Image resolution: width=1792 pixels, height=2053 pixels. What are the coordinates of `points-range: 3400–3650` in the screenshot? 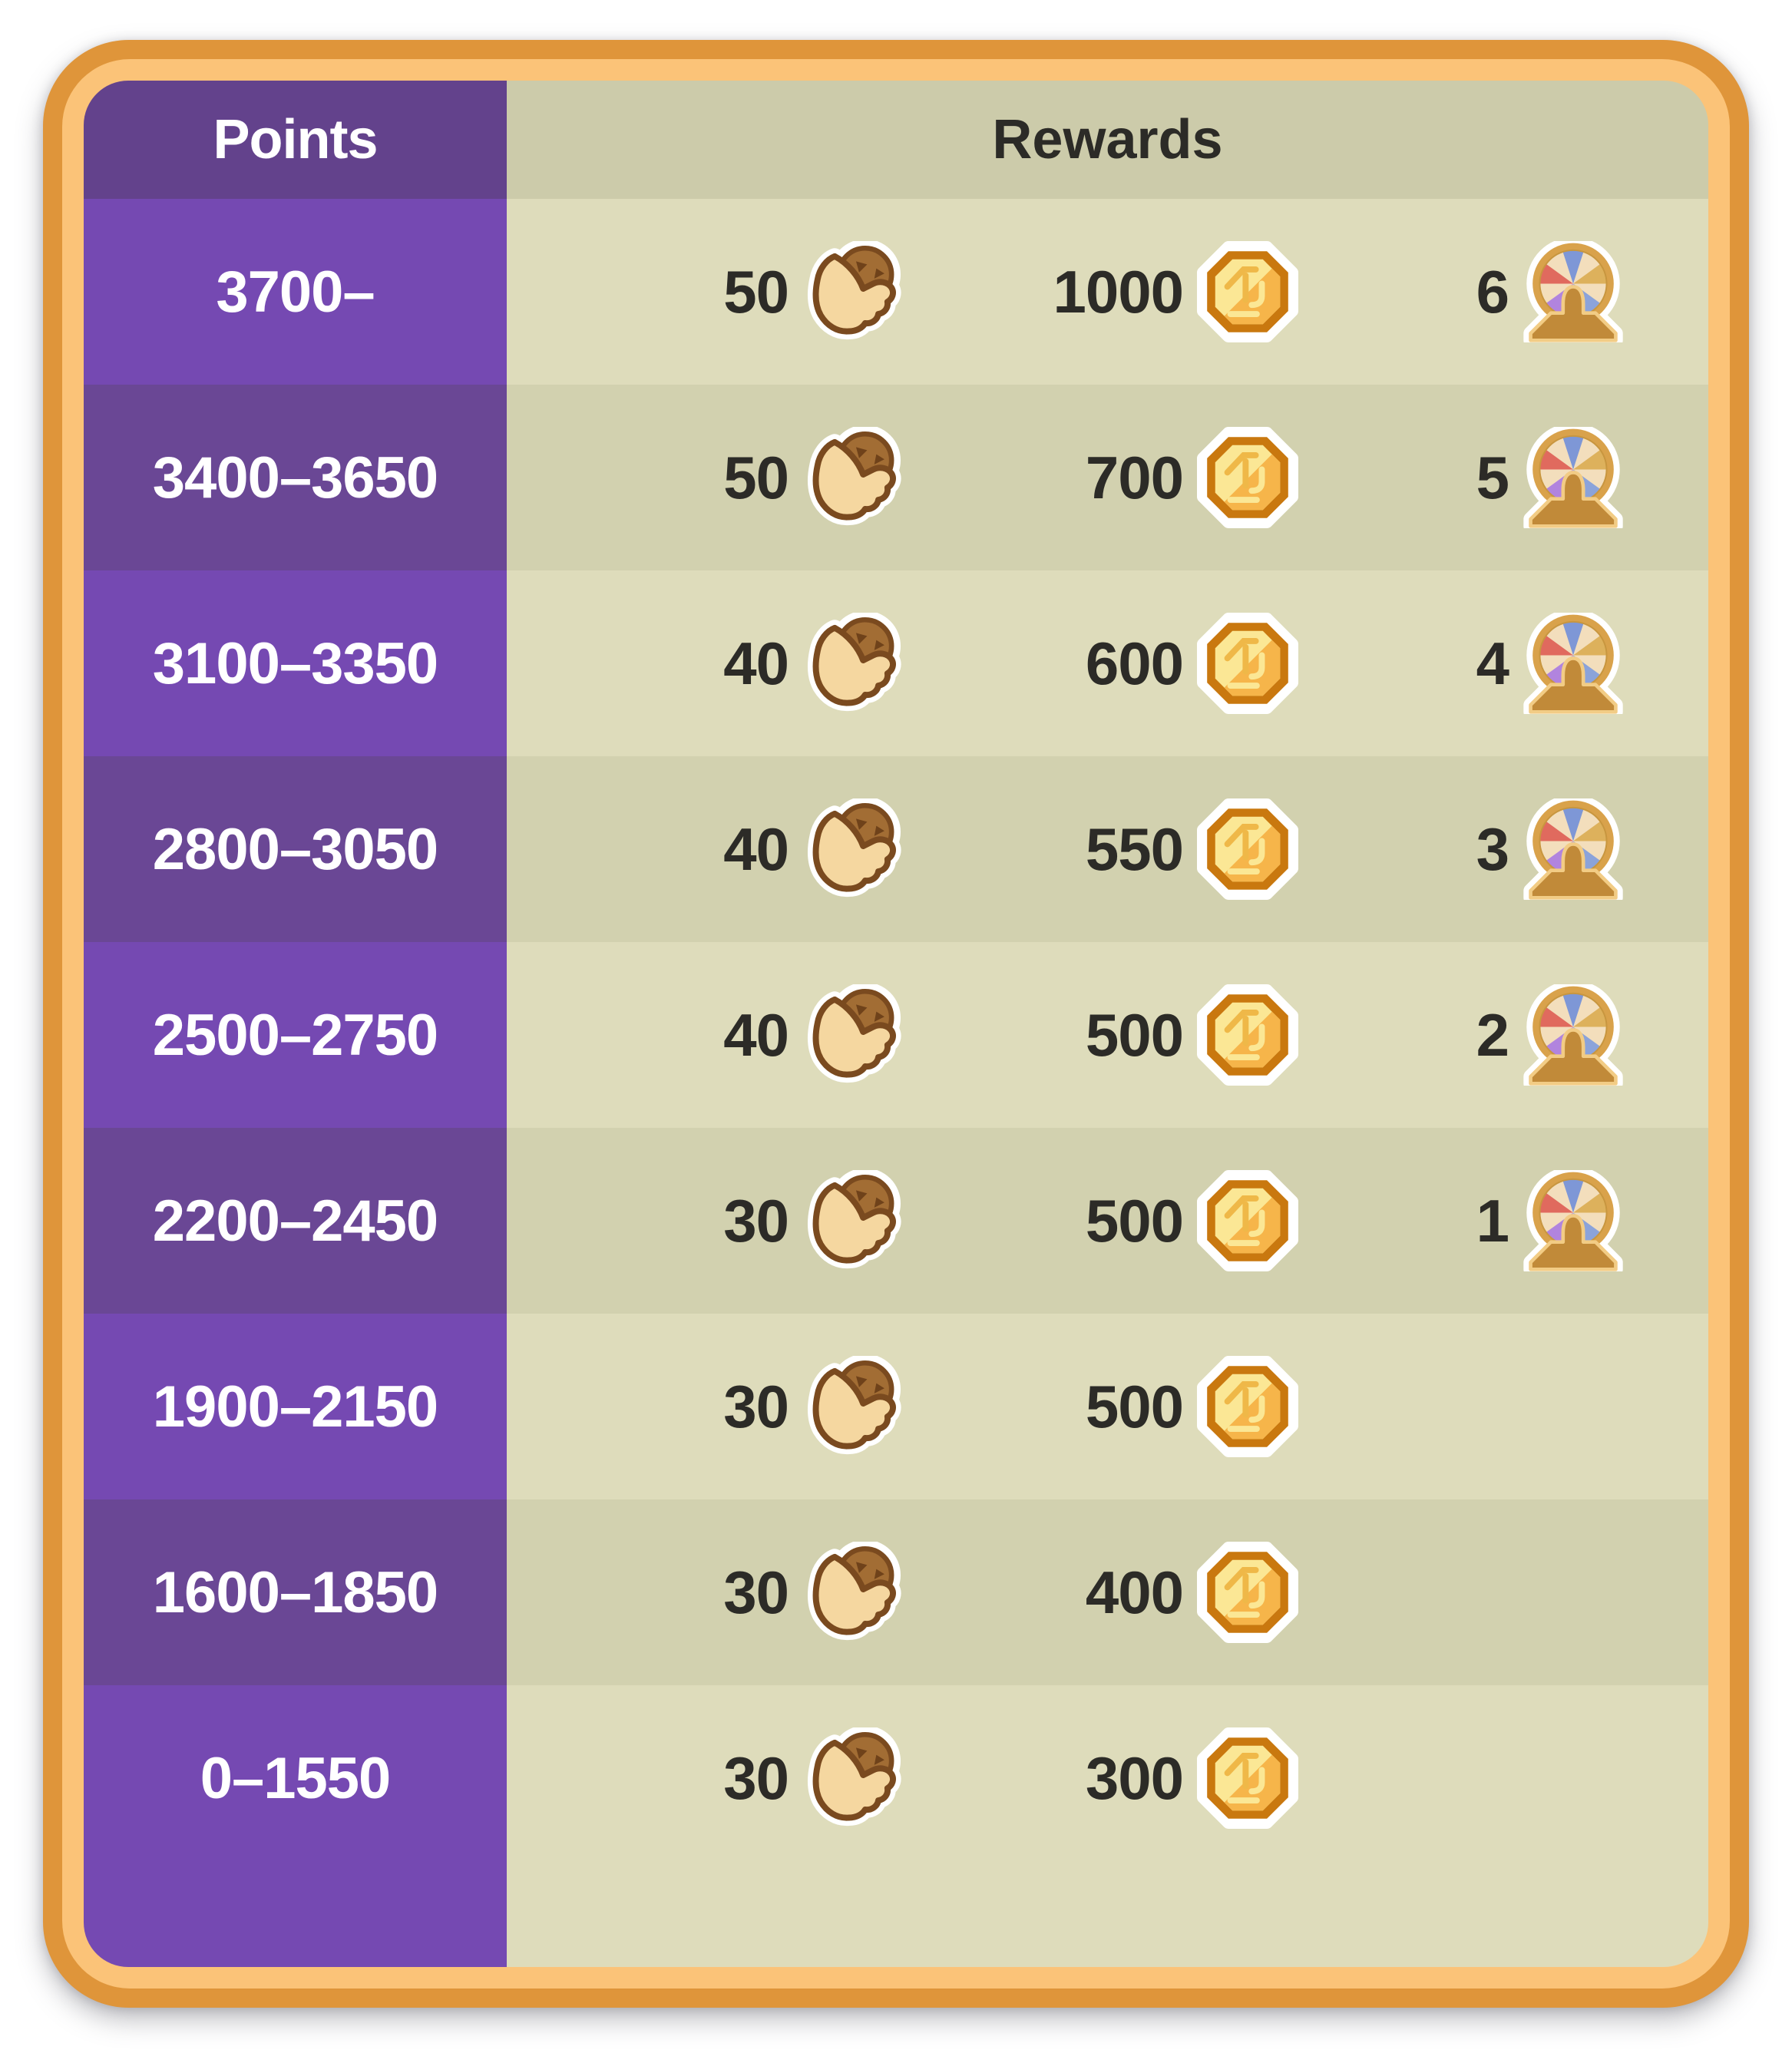 It's located at (295, 477).